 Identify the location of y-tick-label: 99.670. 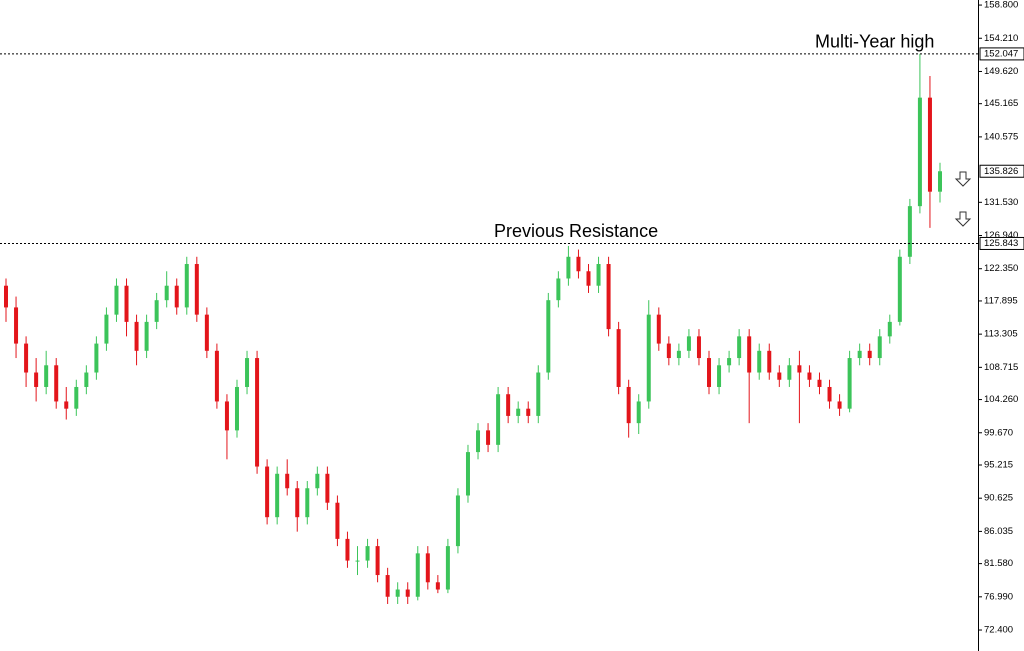
(998, 432).